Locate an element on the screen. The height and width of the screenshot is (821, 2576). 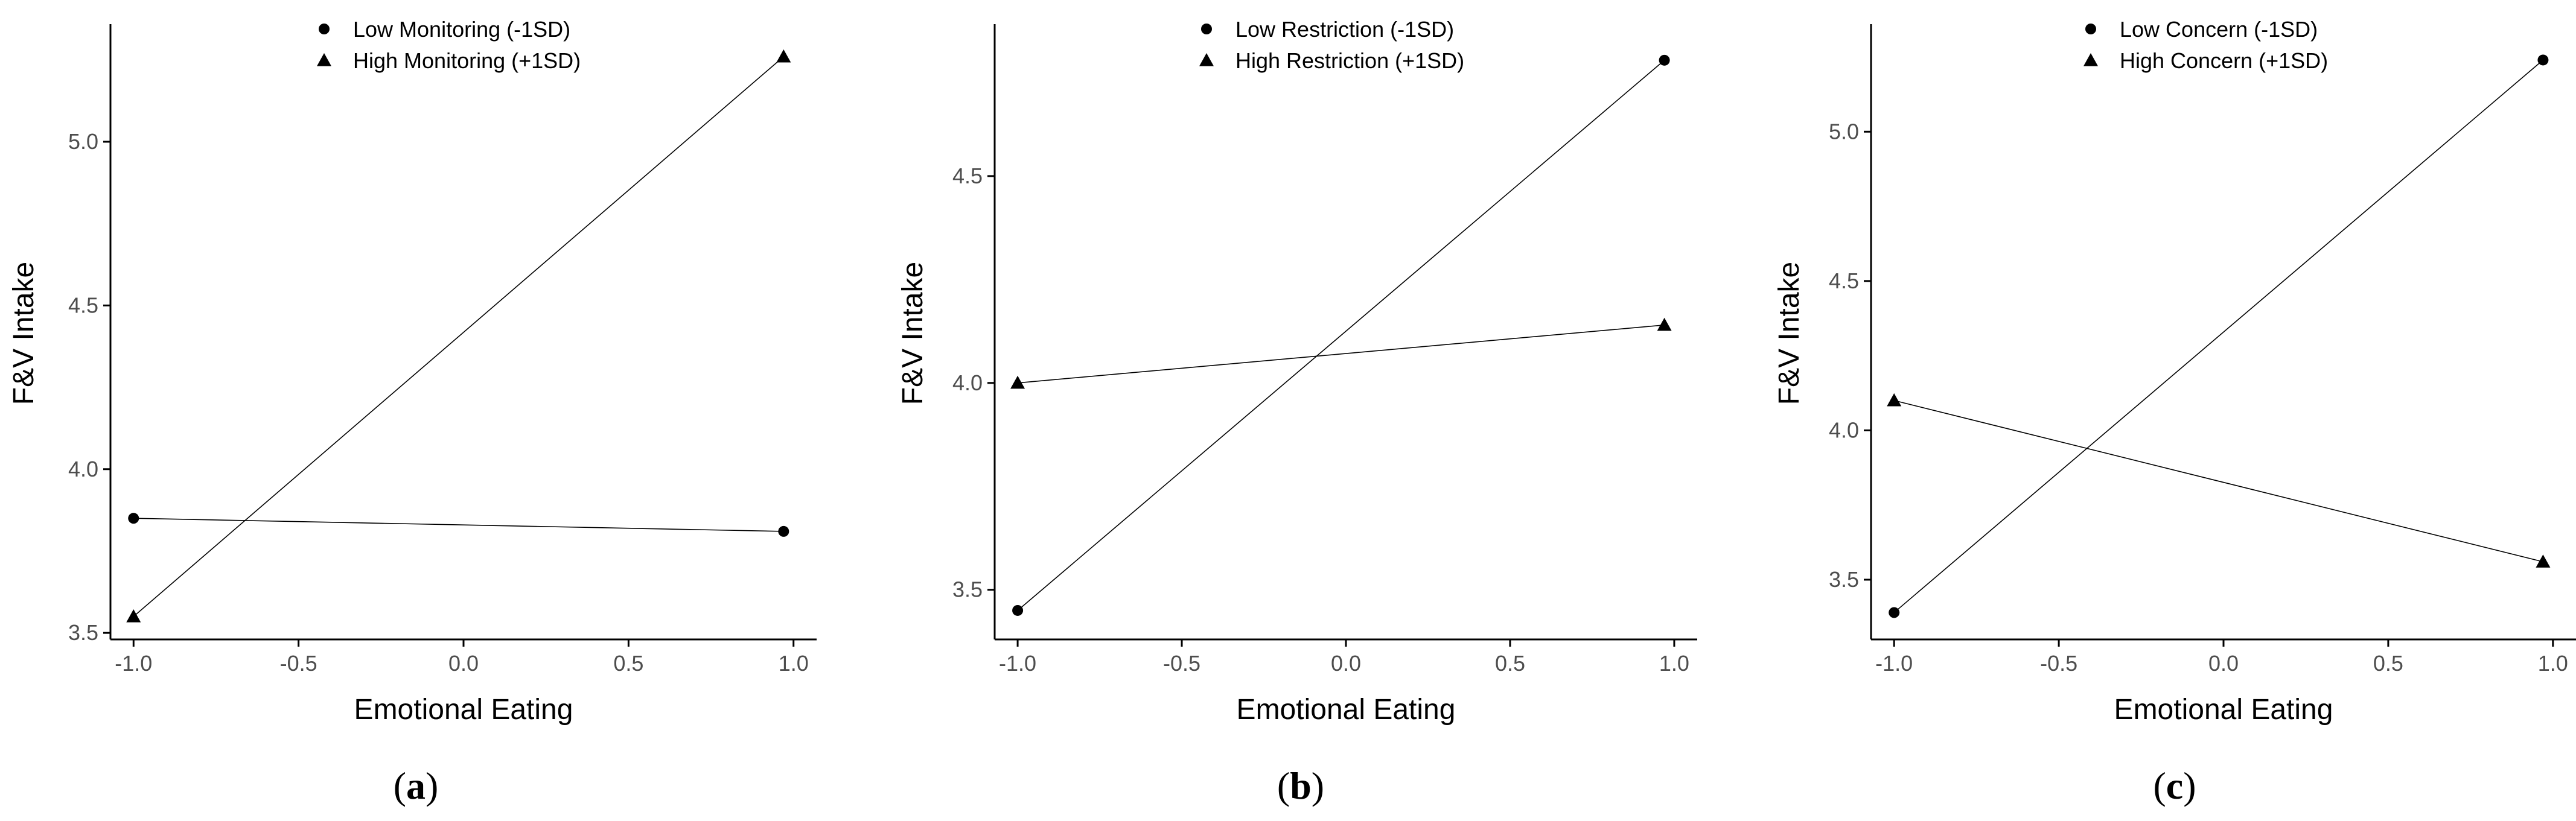
legend-label: High Concern (+1SD) is located at coordinates (2224, 60).